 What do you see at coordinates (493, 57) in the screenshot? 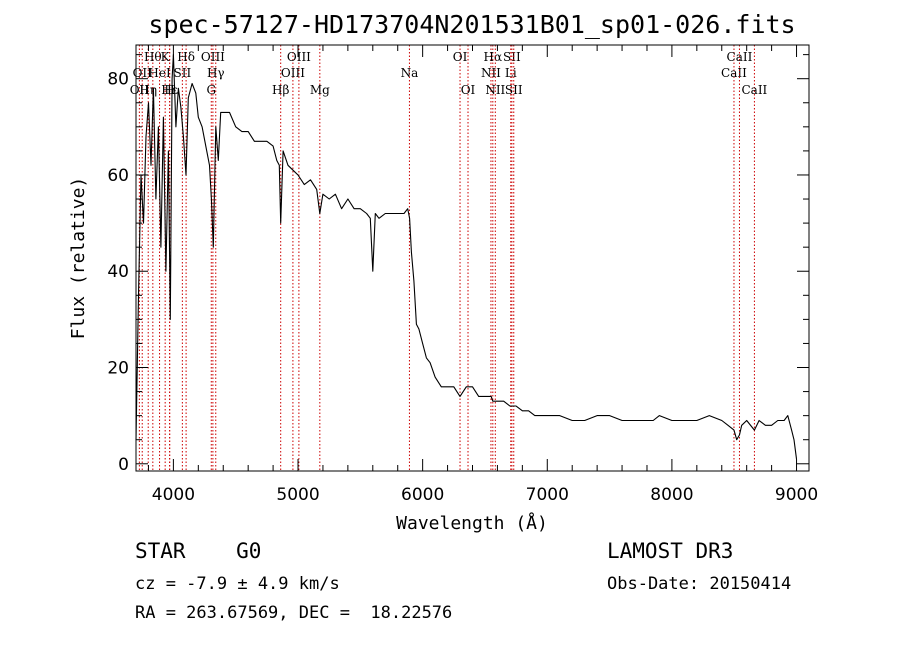
I see `line-marker-label: Hα` at bounding box center [493, 57].